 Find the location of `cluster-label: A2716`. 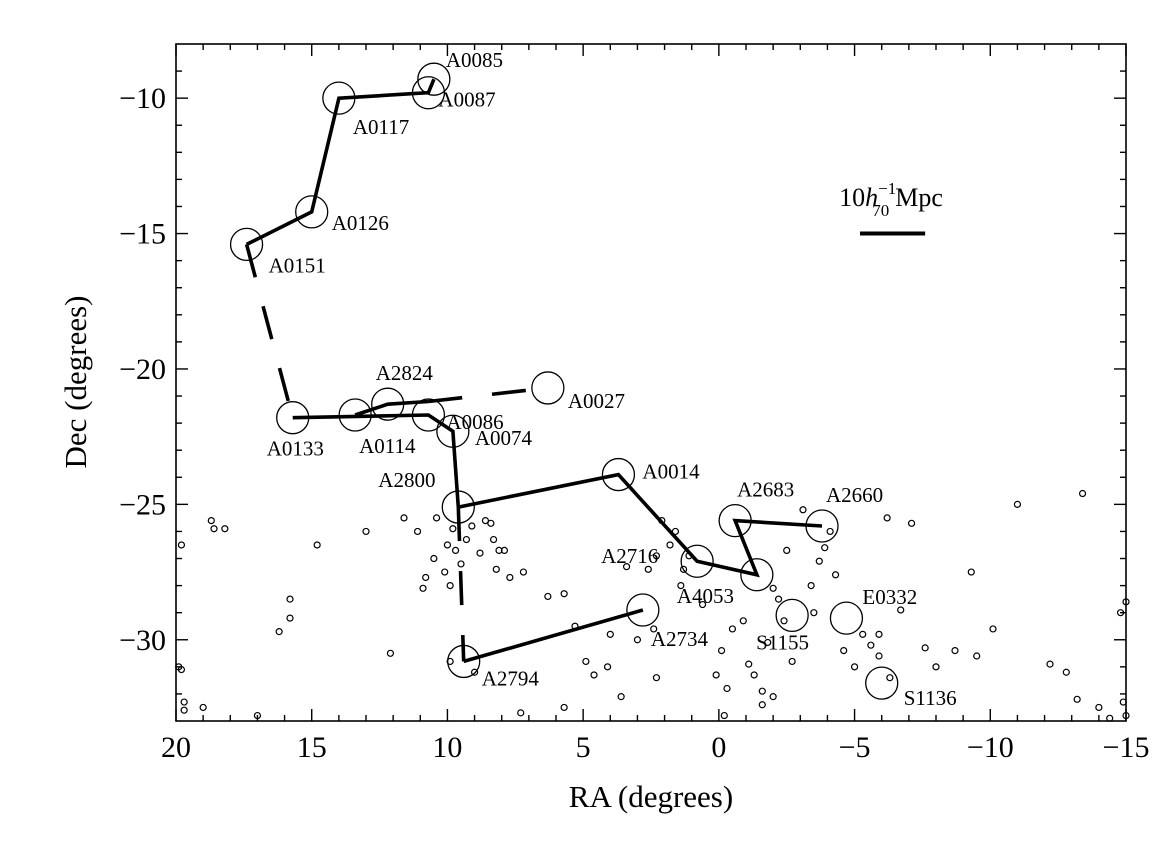

cluster-label: A2716 is located at coordinates (629, 556).